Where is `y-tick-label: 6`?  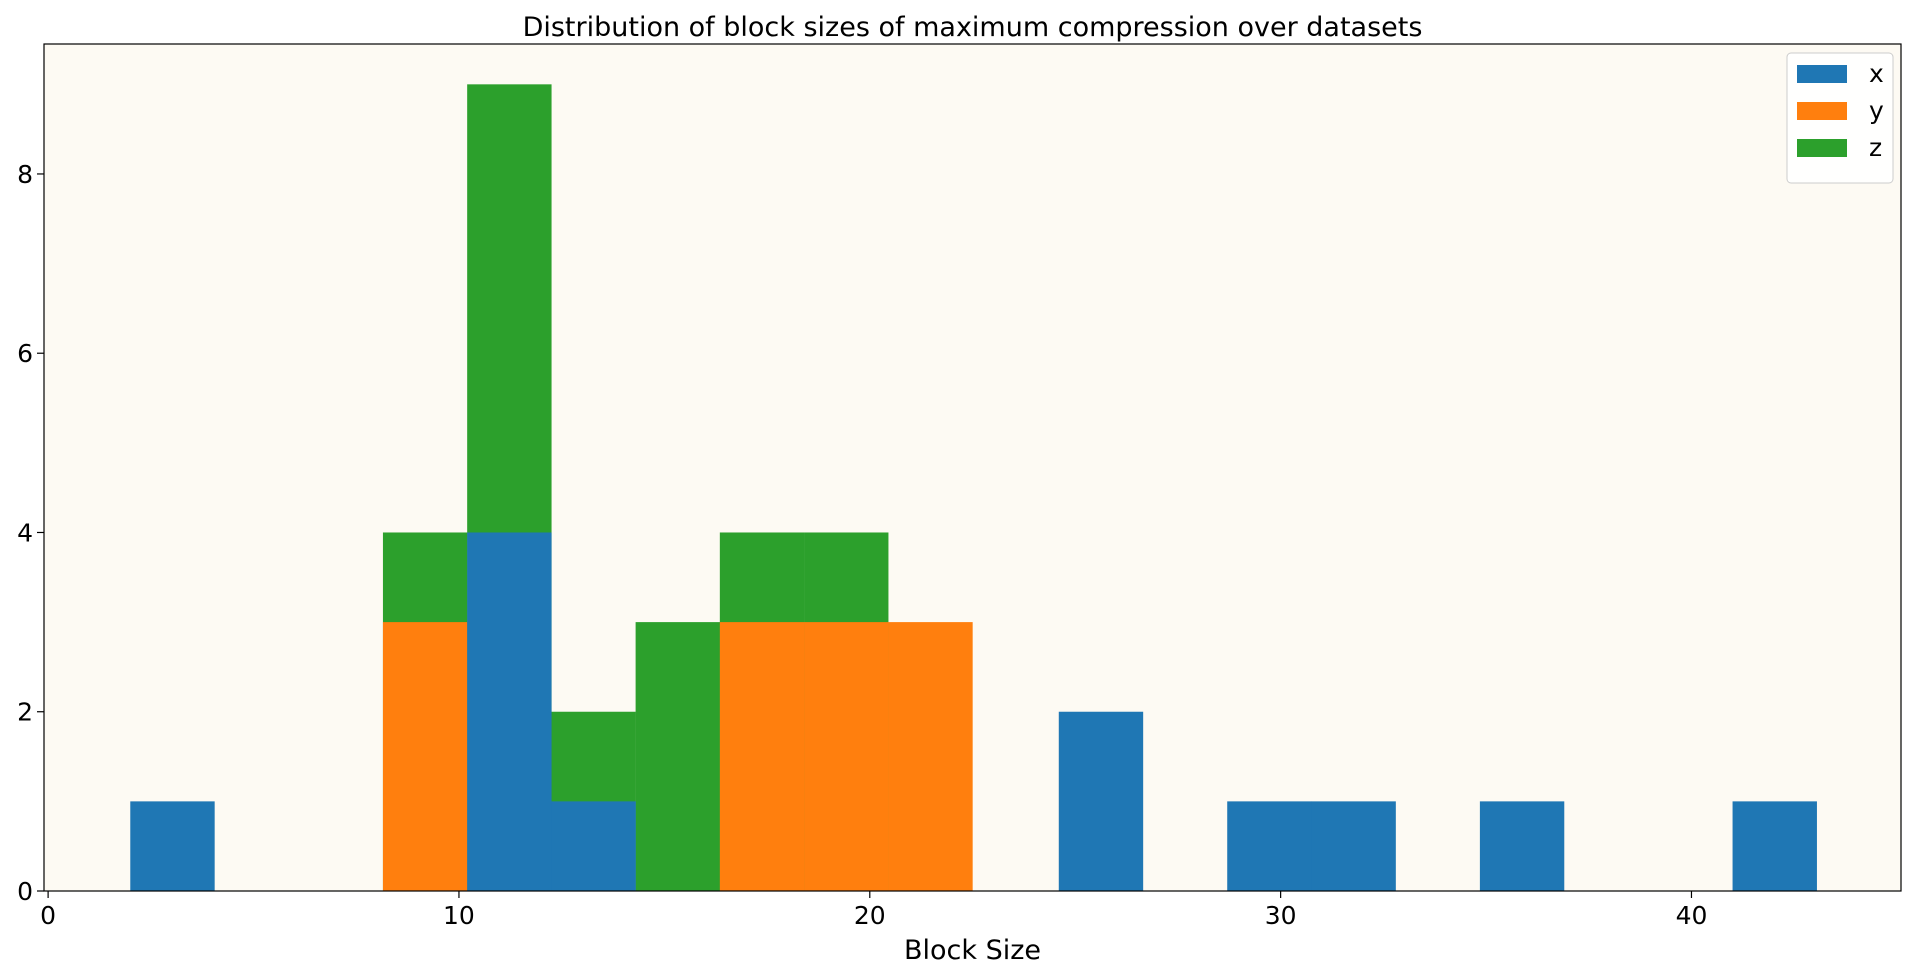 y-tick-label: 6 is located at coordinates (25, 353).